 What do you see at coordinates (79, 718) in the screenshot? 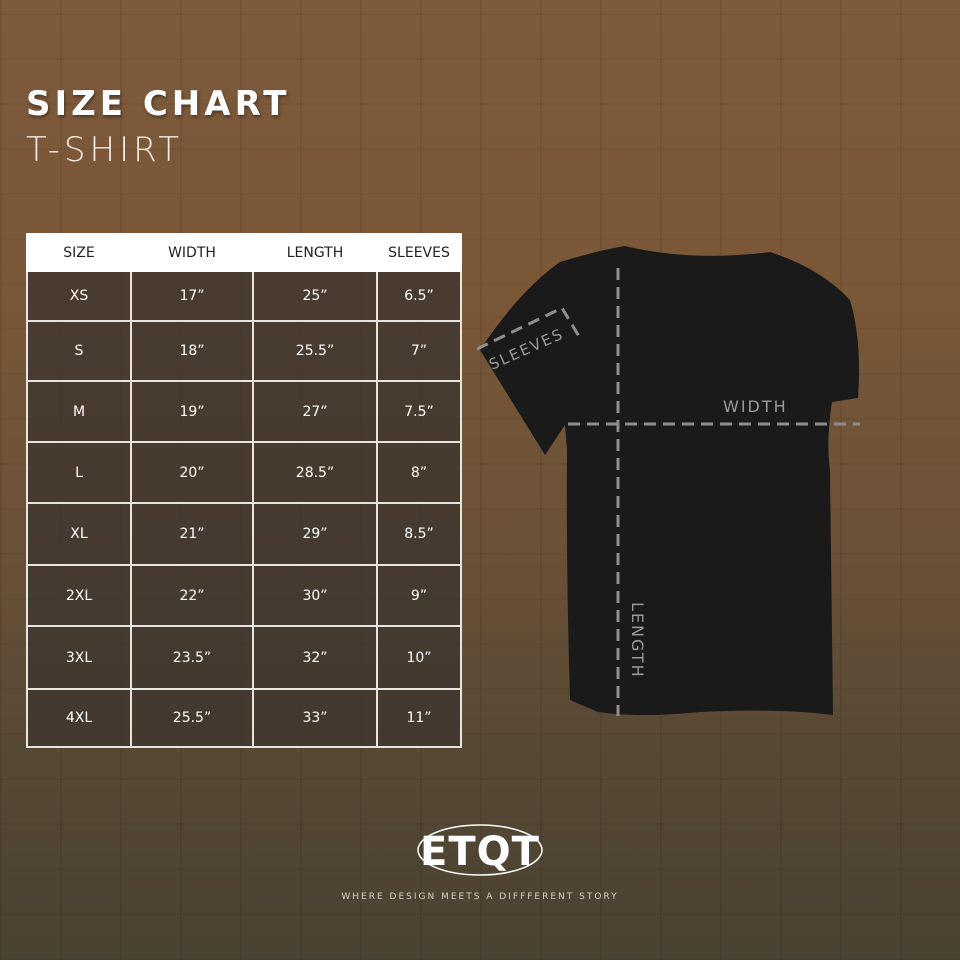
I see `size-cell: 4XL` at bounding box center [79, 718].